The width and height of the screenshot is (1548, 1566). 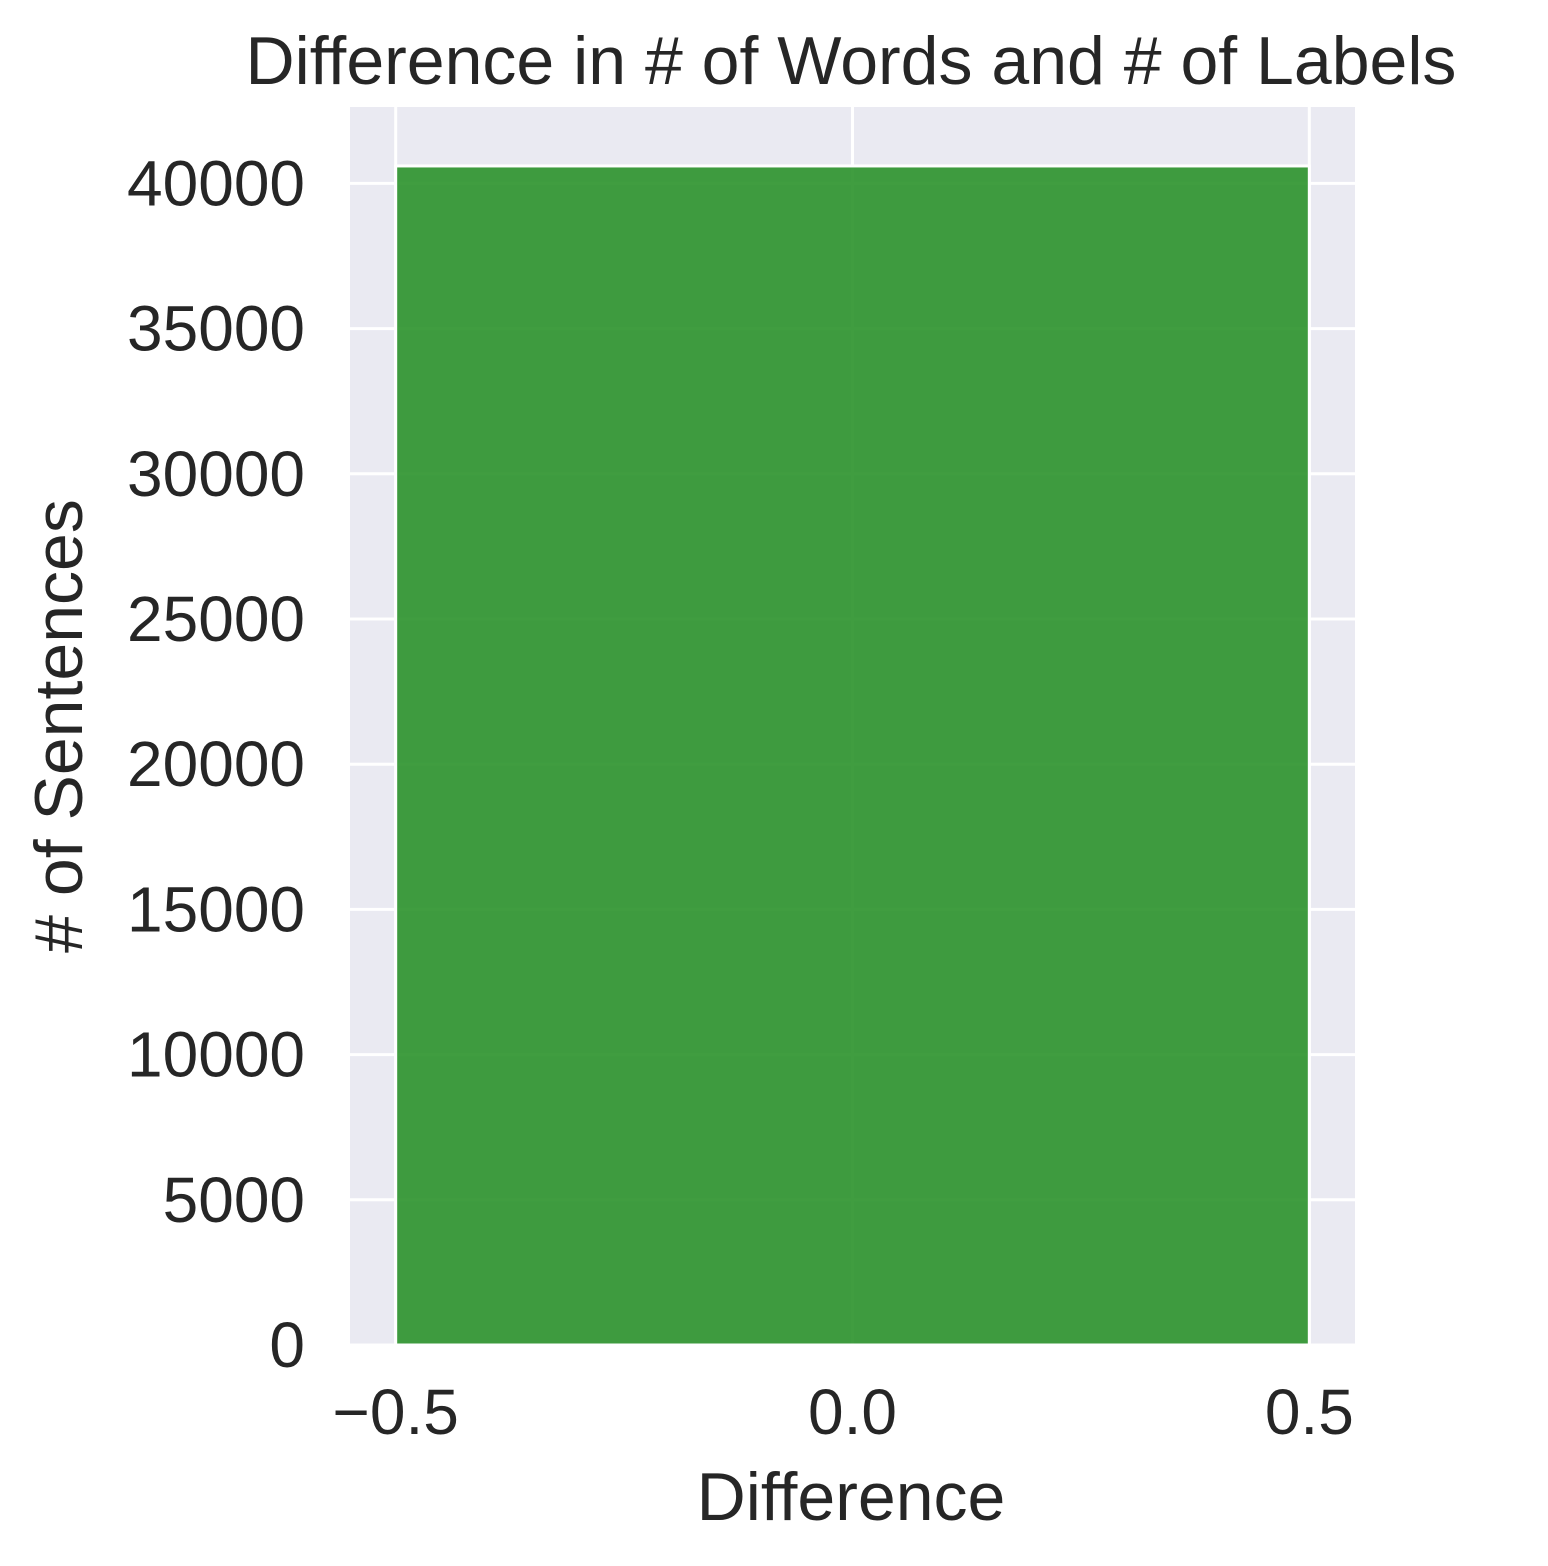 What do you see at coordinates (287, 1345) in the screenshot?
I see `y-tick-label: 0` at bounding box center [287, 1345].